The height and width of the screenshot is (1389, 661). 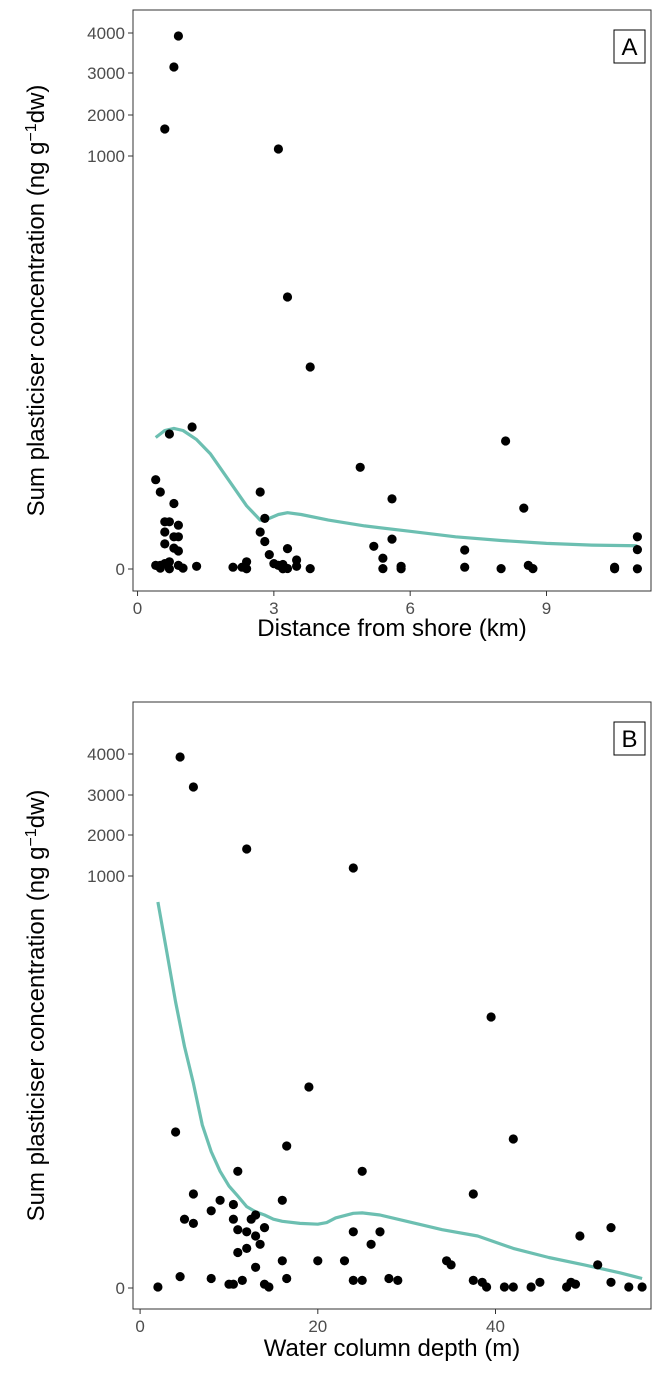 I want to click on y-tick-label: 0, so click(x=120, y=1288).